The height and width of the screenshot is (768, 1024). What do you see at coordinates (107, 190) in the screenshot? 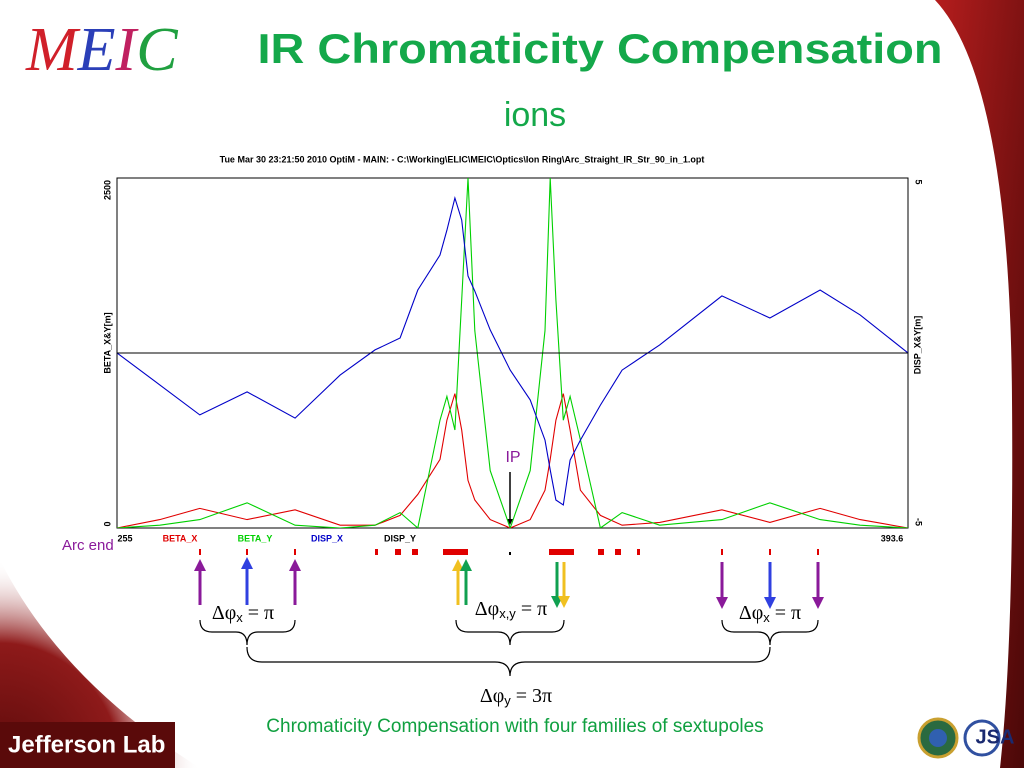
I see `y-tick-label: 2500` at bounding box center [107, 190].